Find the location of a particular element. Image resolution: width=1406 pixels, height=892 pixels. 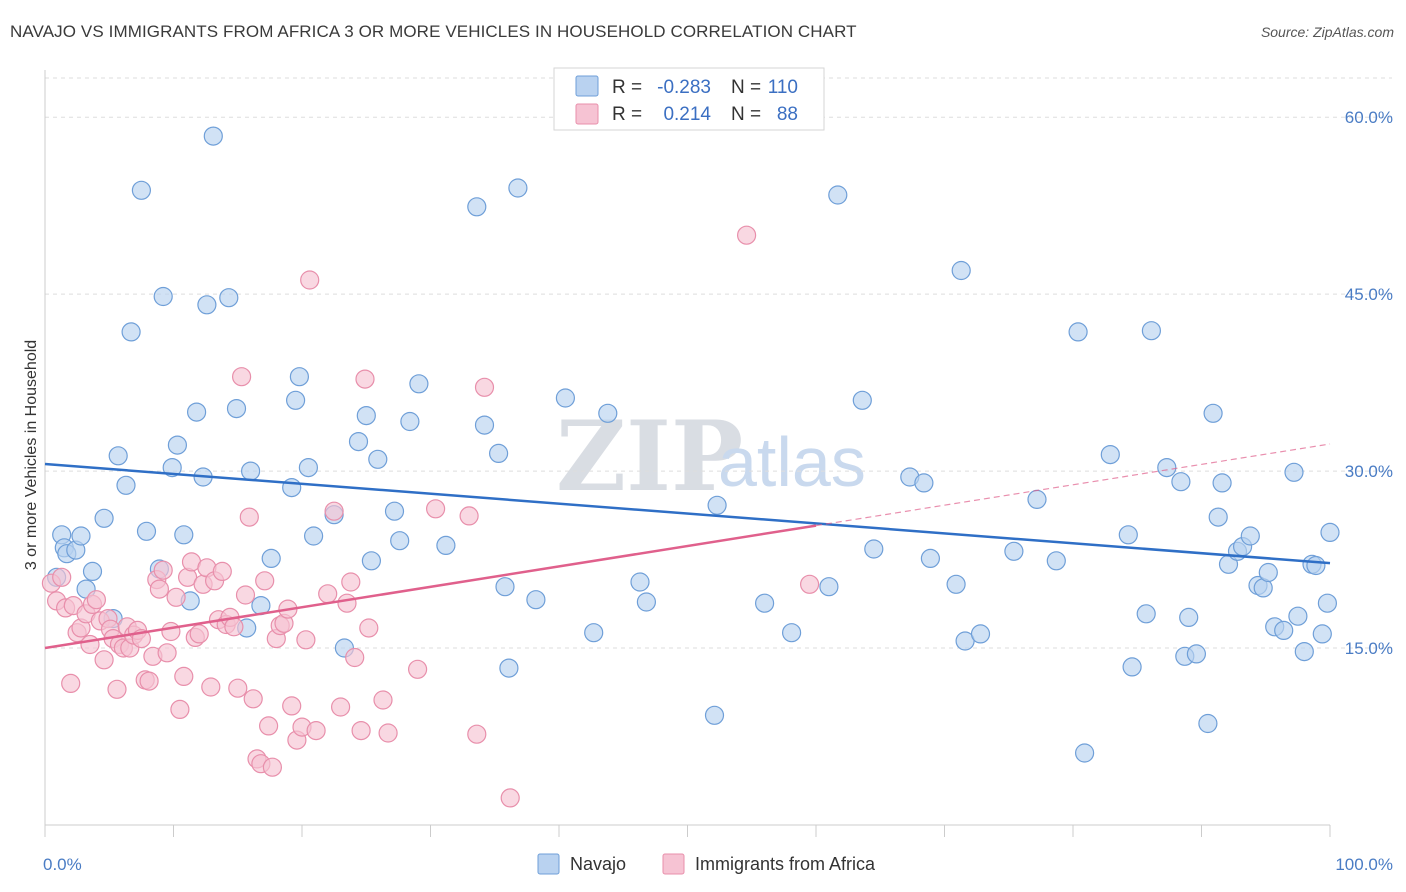

bottom-legend-africa: Immigrants from Africa is located at coordinates (785, 864).